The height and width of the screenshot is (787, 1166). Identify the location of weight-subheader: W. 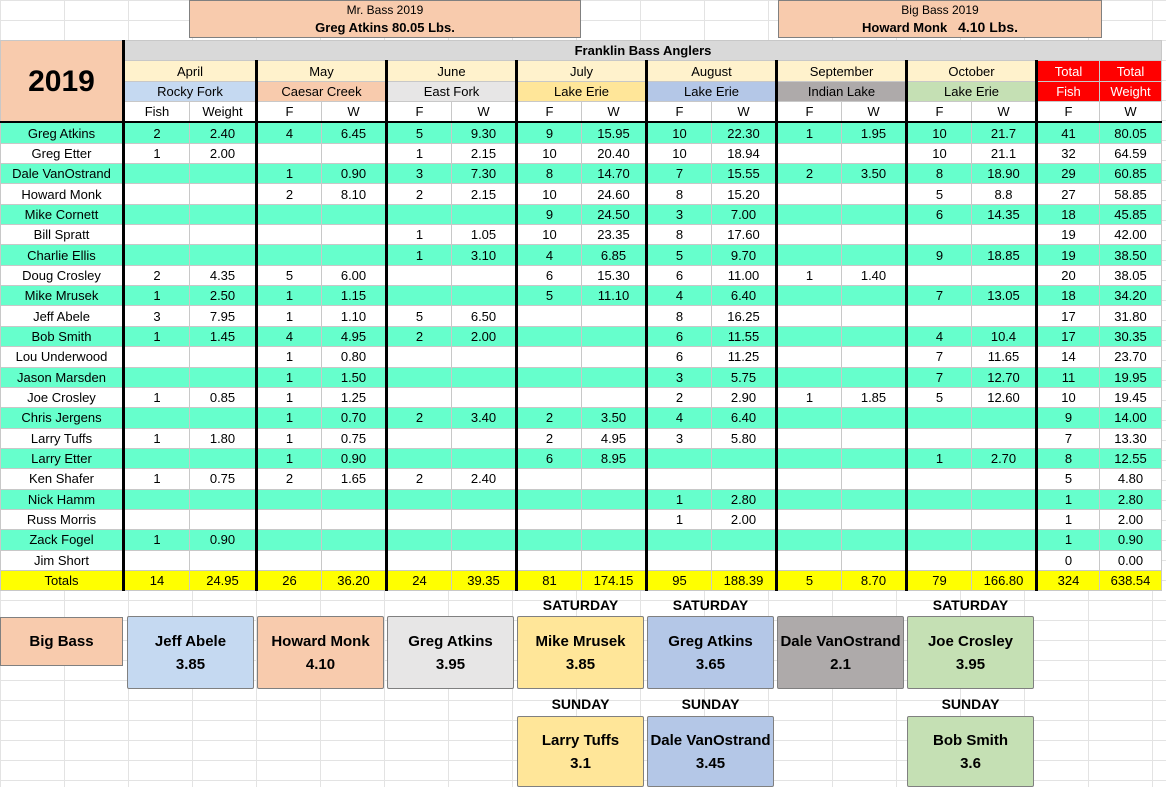
(1004, 112).